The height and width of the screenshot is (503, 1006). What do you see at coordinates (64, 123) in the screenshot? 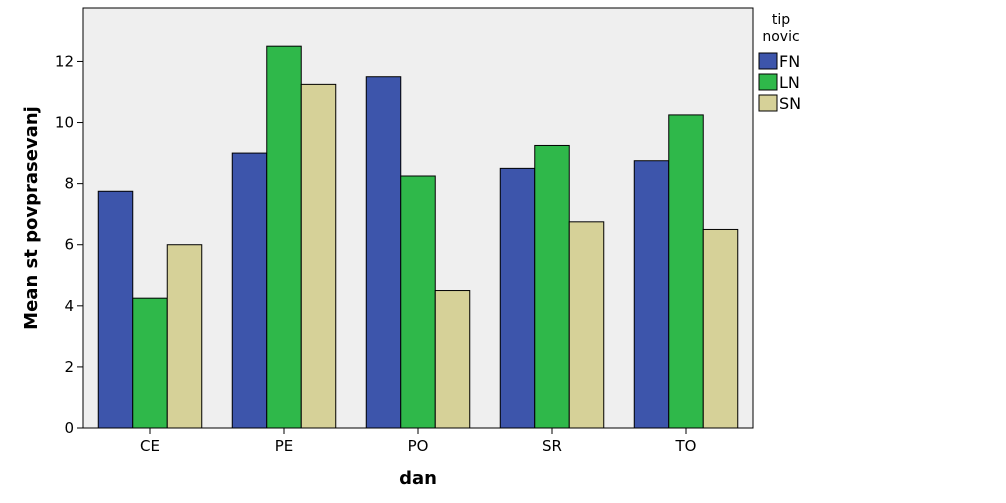
I see `y-tick-label: 10` at bounding box center [64, 123].